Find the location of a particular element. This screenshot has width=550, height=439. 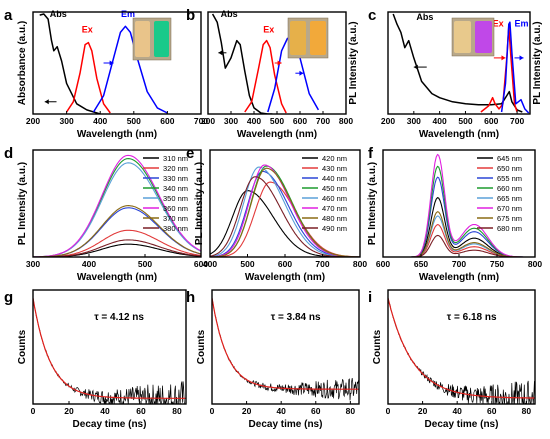

x-tick-label: 60 is located at coordinates (141, 411).